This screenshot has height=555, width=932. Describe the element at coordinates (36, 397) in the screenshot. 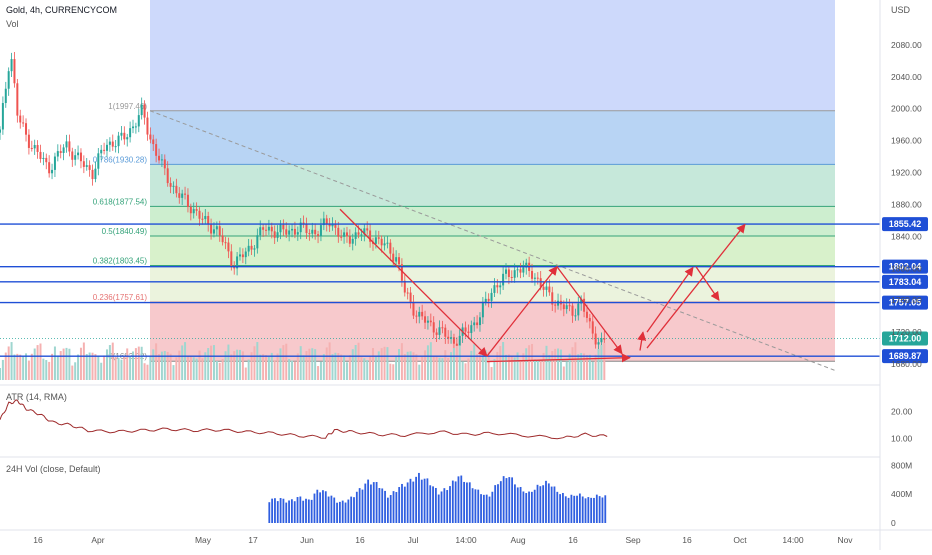

I see `atr-label: ATR (14, RMA)` at that location.